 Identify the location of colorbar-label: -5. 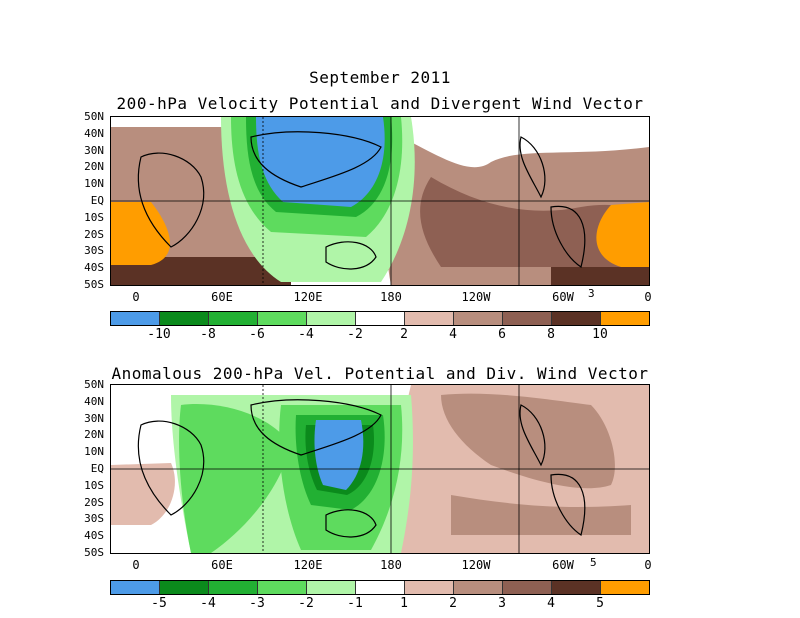
(159, 603).